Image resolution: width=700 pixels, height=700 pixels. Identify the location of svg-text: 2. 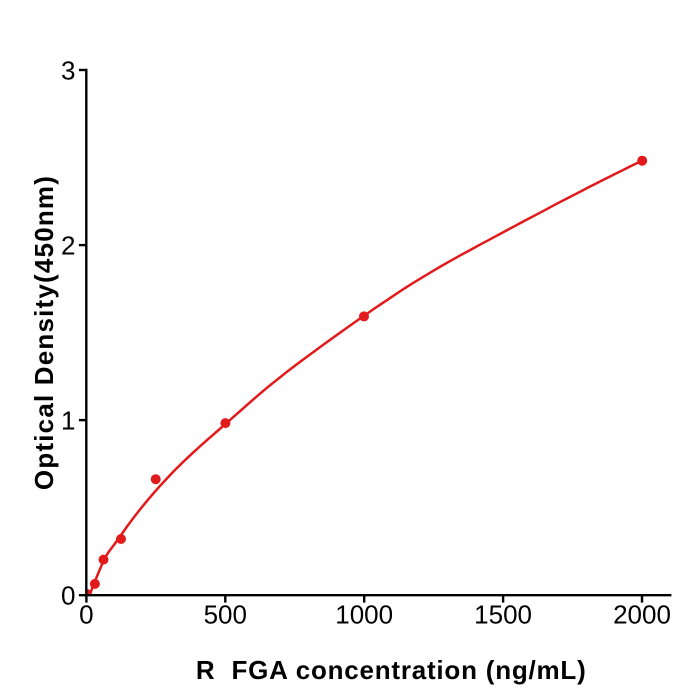
(68, 246).